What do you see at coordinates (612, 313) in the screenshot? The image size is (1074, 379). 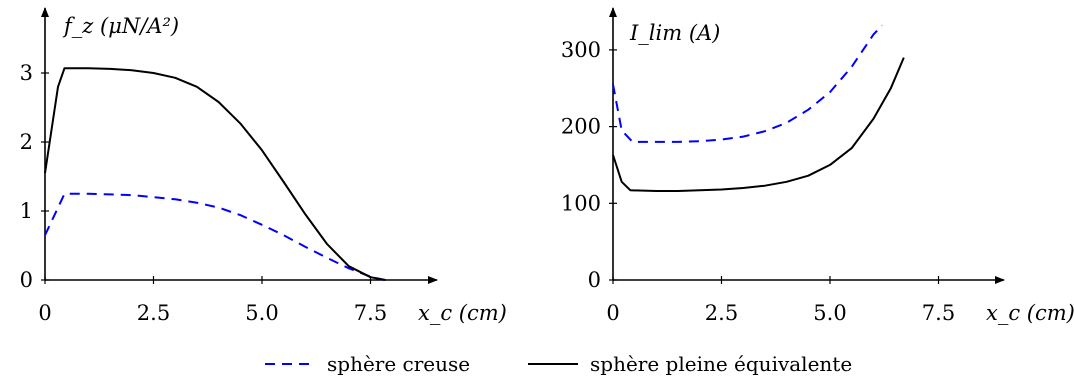 I see `right-x-tick-label-0: 0` at bounding box center [612, 313].